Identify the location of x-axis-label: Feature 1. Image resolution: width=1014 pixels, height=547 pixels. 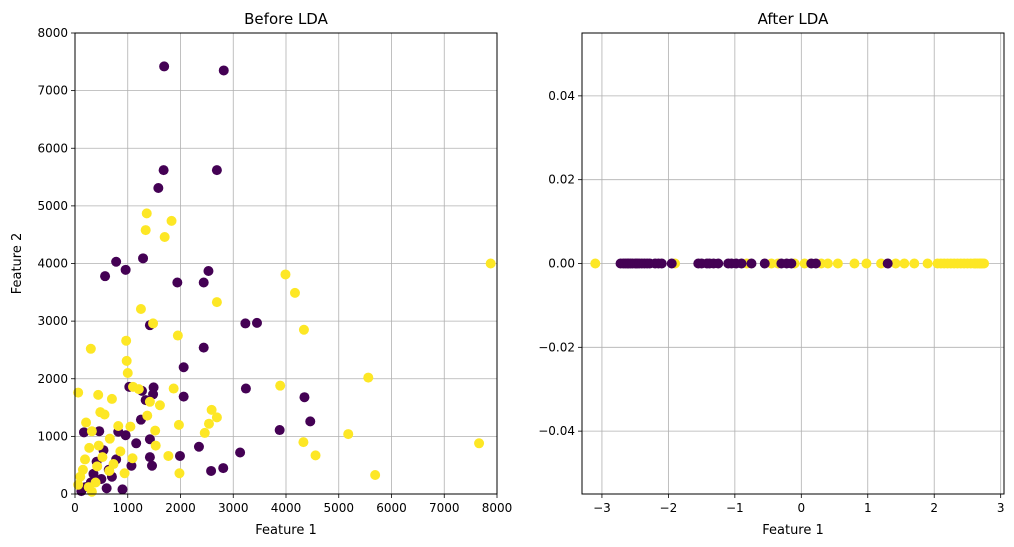
(793, 530).